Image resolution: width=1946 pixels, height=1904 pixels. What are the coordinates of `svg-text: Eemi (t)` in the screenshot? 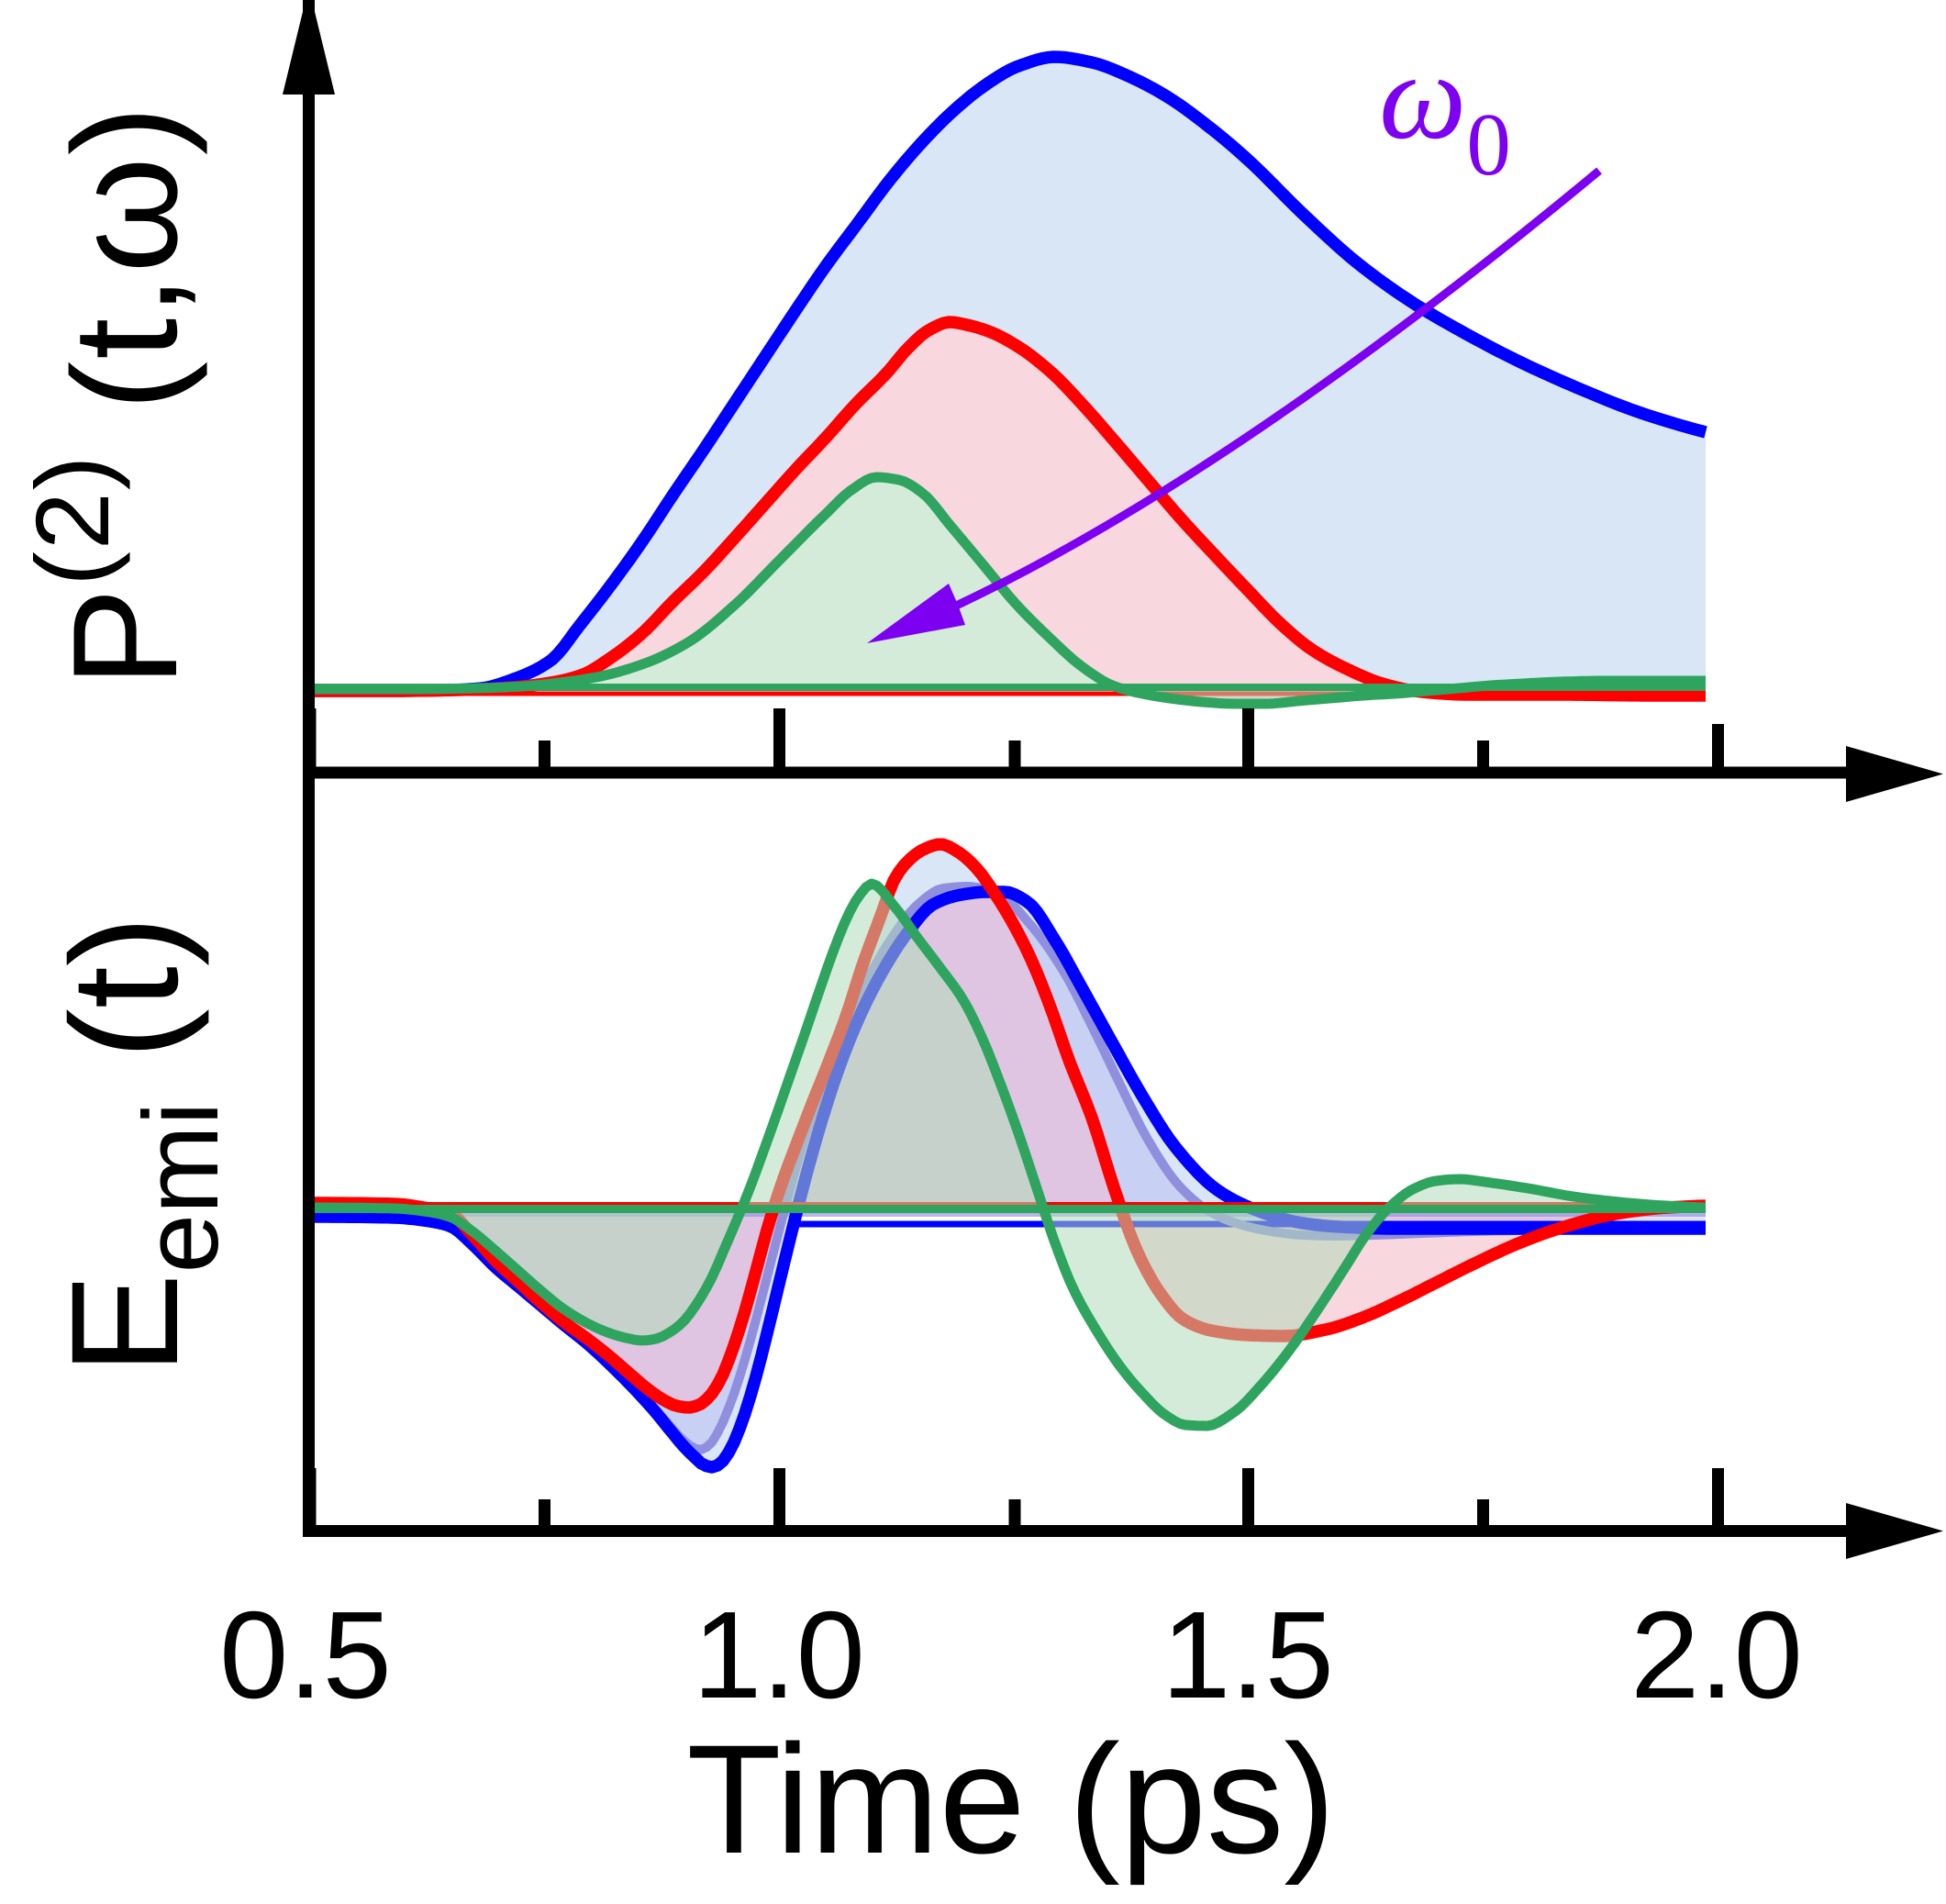 It's located at (140, 1145).